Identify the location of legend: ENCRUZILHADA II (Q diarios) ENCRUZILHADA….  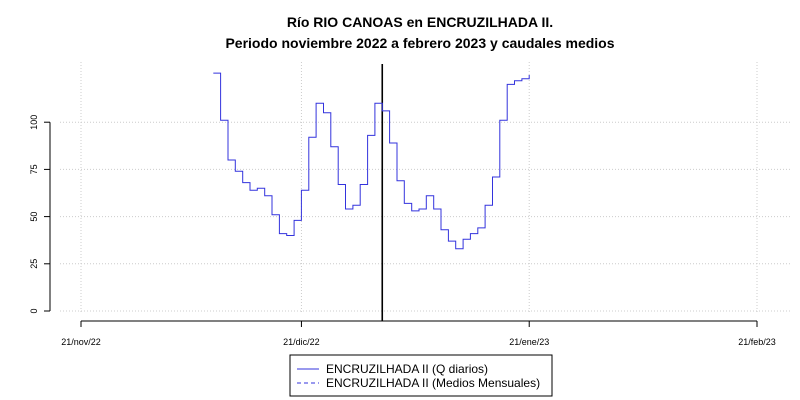
(421, 375).